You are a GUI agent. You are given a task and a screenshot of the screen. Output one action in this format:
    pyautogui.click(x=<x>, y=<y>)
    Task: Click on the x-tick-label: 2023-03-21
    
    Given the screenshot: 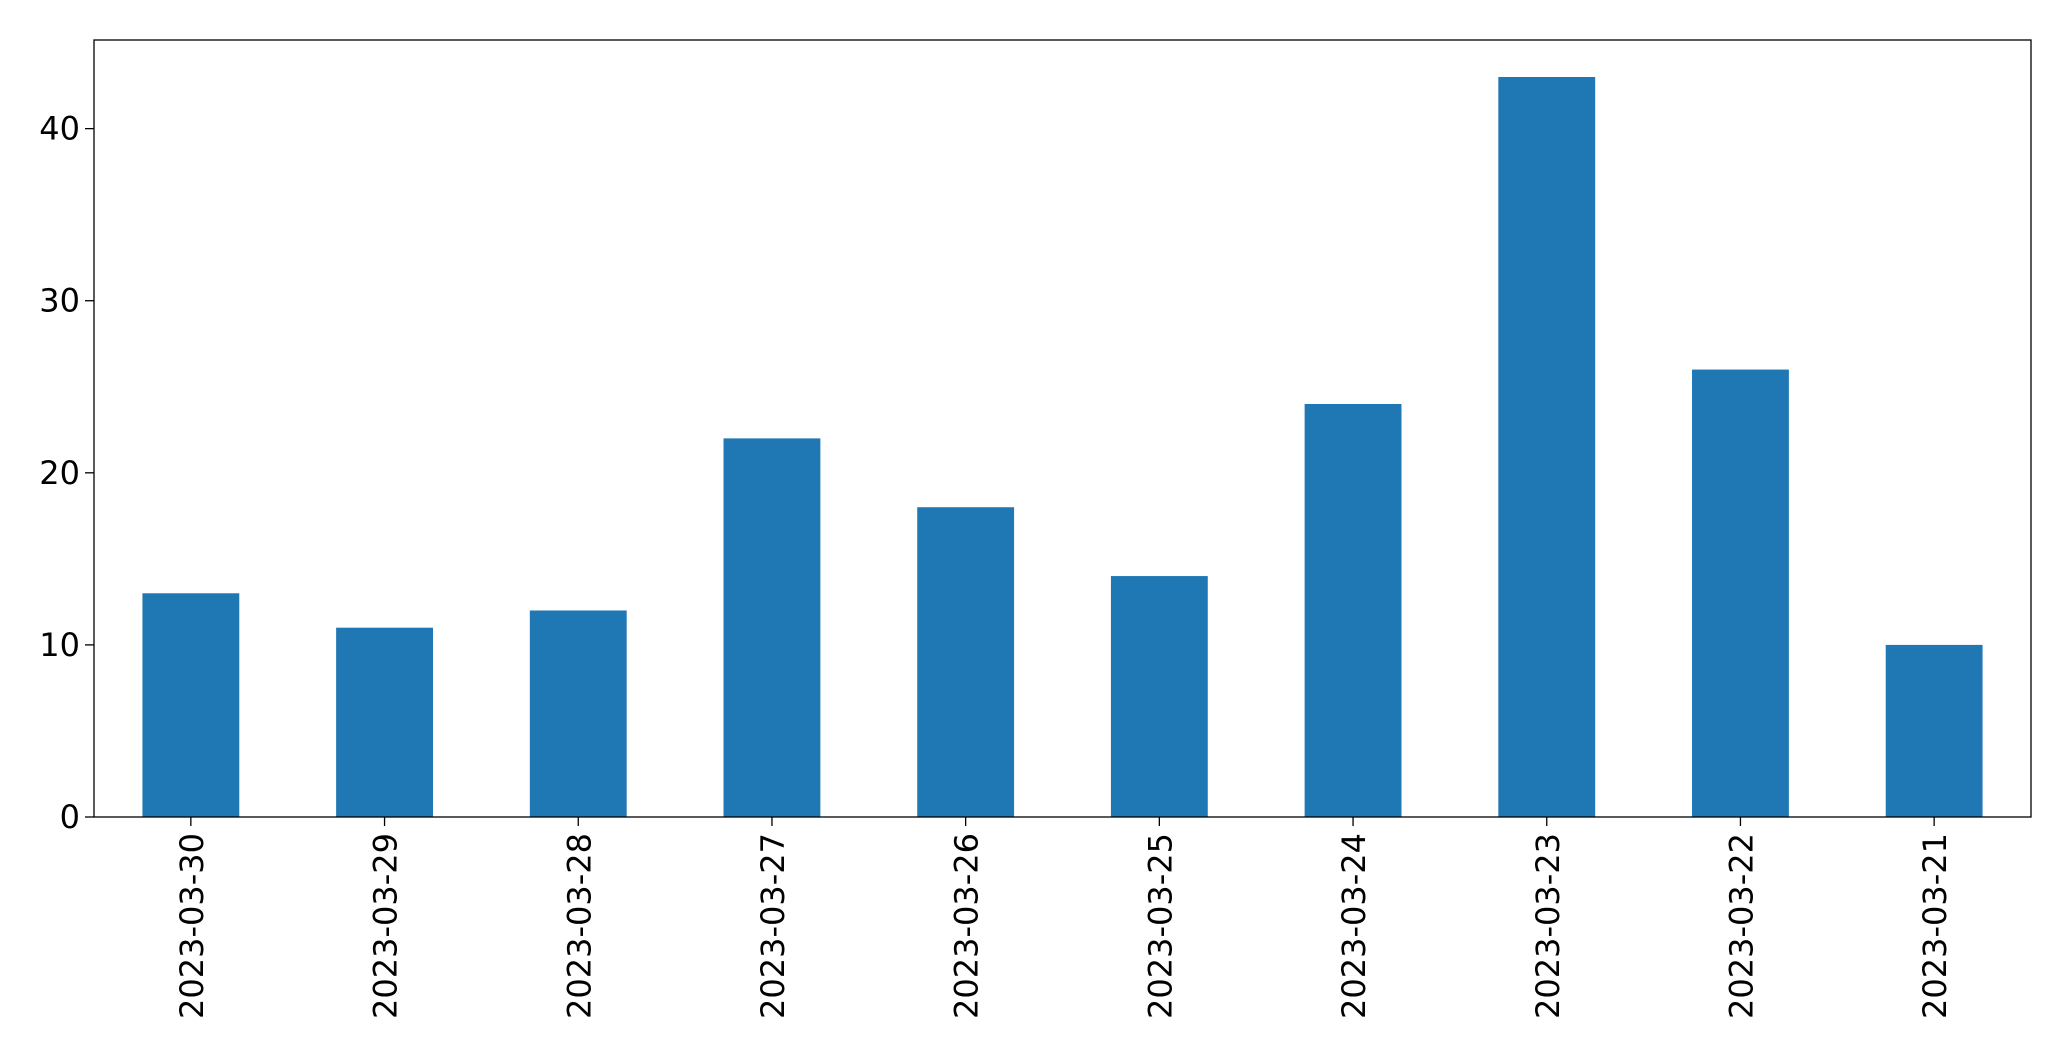 What is the action you would take?
    pyautogui.click(x=1935, y=926)
    